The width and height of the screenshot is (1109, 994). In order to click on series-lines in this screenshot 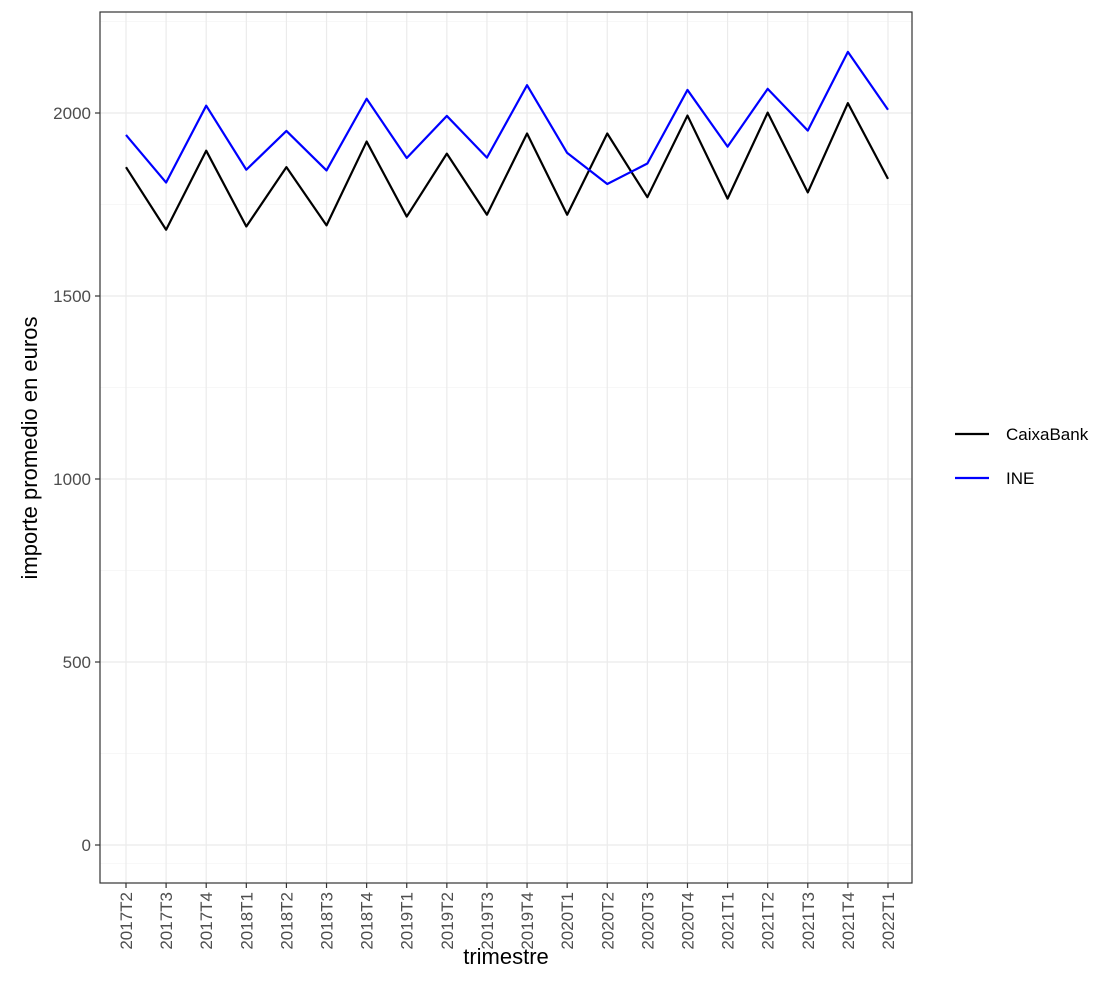, I will do `click(507, 140)`.